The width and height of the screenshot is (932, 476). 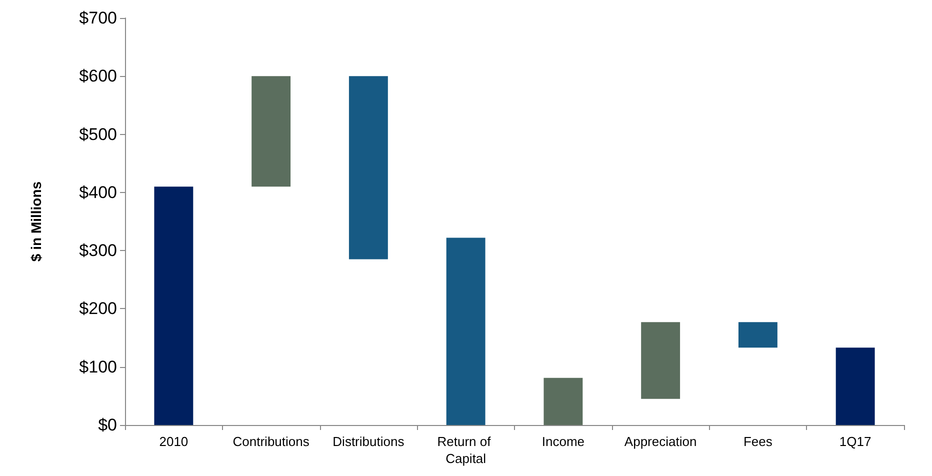 I want to click on x-tick-label: Fees, so click(x=758, y=441).